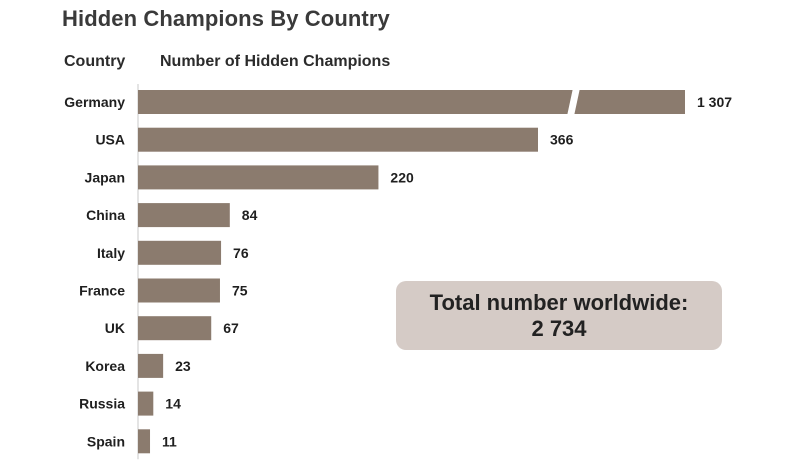 This screenshot has height=475, width=800. I want to click on bar-japan, so click(258, 177).